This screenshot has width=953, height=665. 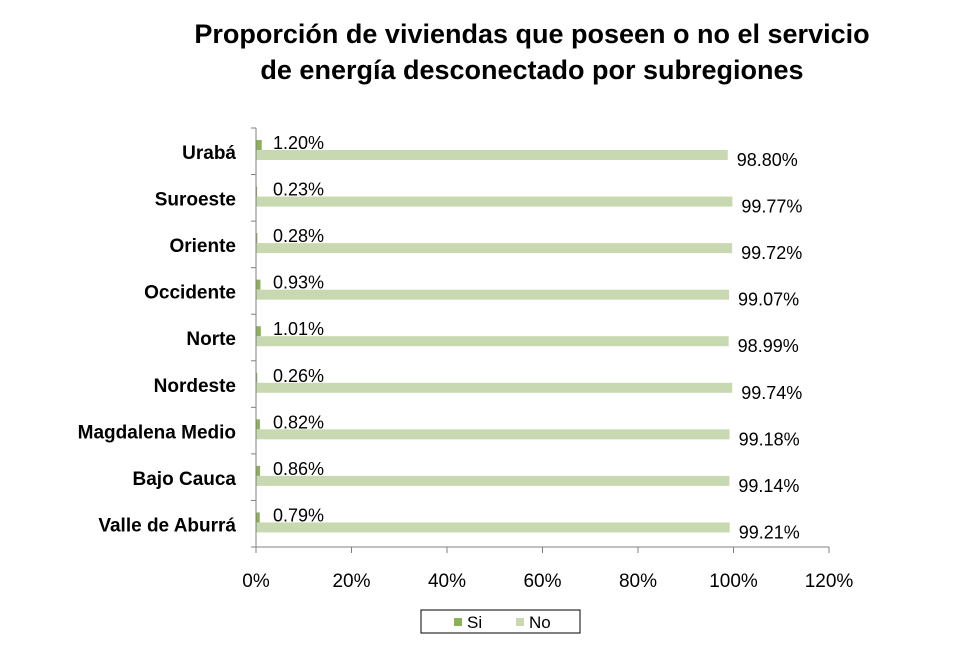 What do you see at coordinates (768, 300) in the screenshot?
I see `data-label-no: 99.07%` at bounding box center [768, 300].